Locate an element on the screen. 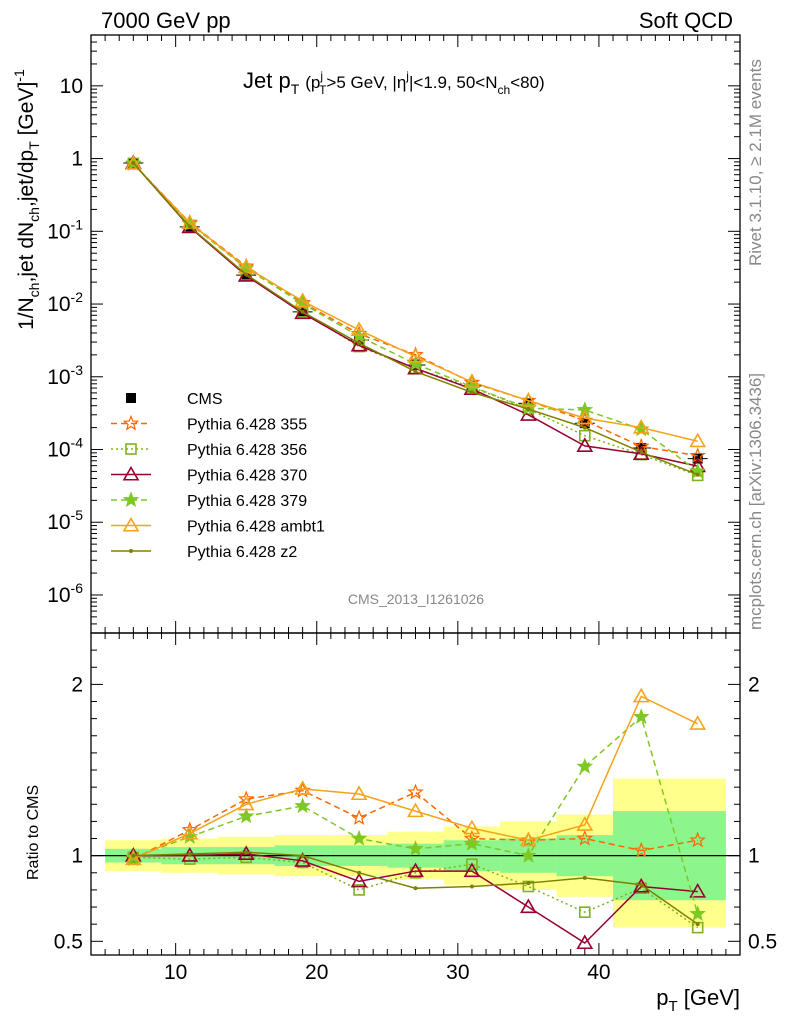  ytick-label-6: 10⁻⁵ is located at coordinates (65, 520).